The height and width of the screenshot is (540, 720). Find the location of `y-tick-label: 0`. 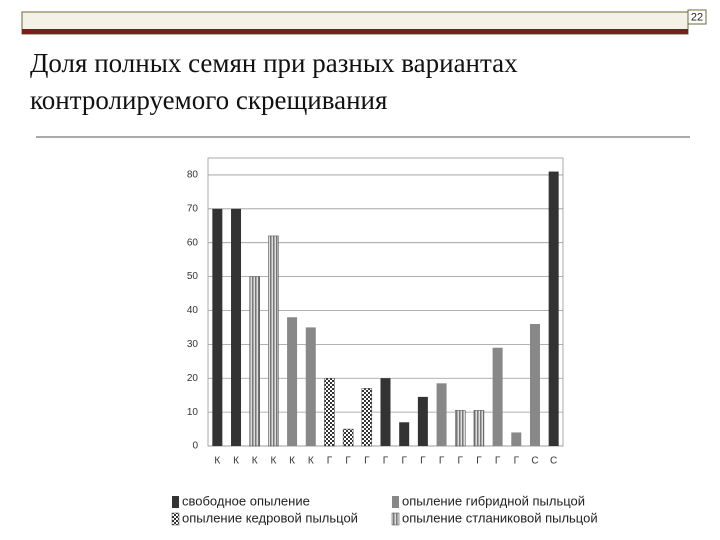

y-tick-label: 0 is located at coordinates (195, 446).